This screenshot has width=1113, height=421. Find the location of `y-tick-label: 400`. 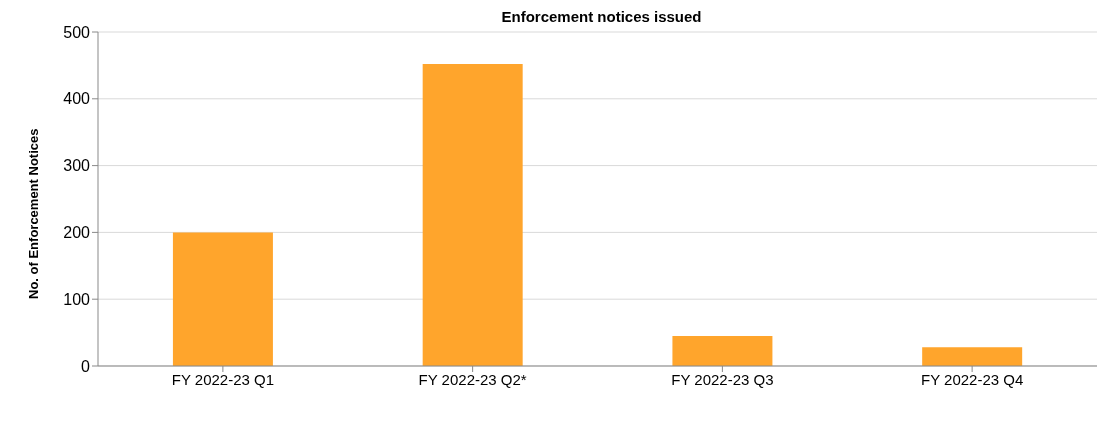

y-tick-label: 400 is located at coordinates (77, 99).